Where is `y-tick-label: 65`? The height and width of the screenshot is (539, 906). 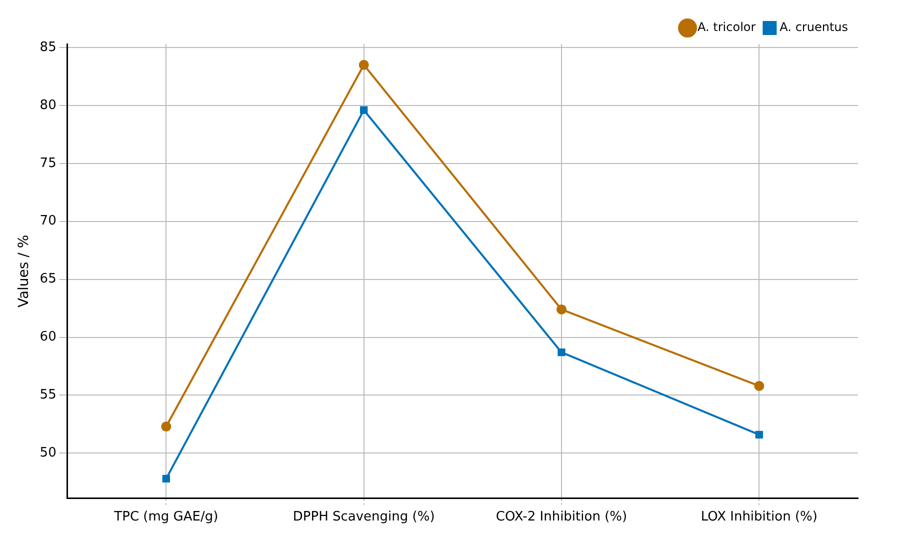
y-tick-label: 65 is located at coordinates (48, 279).